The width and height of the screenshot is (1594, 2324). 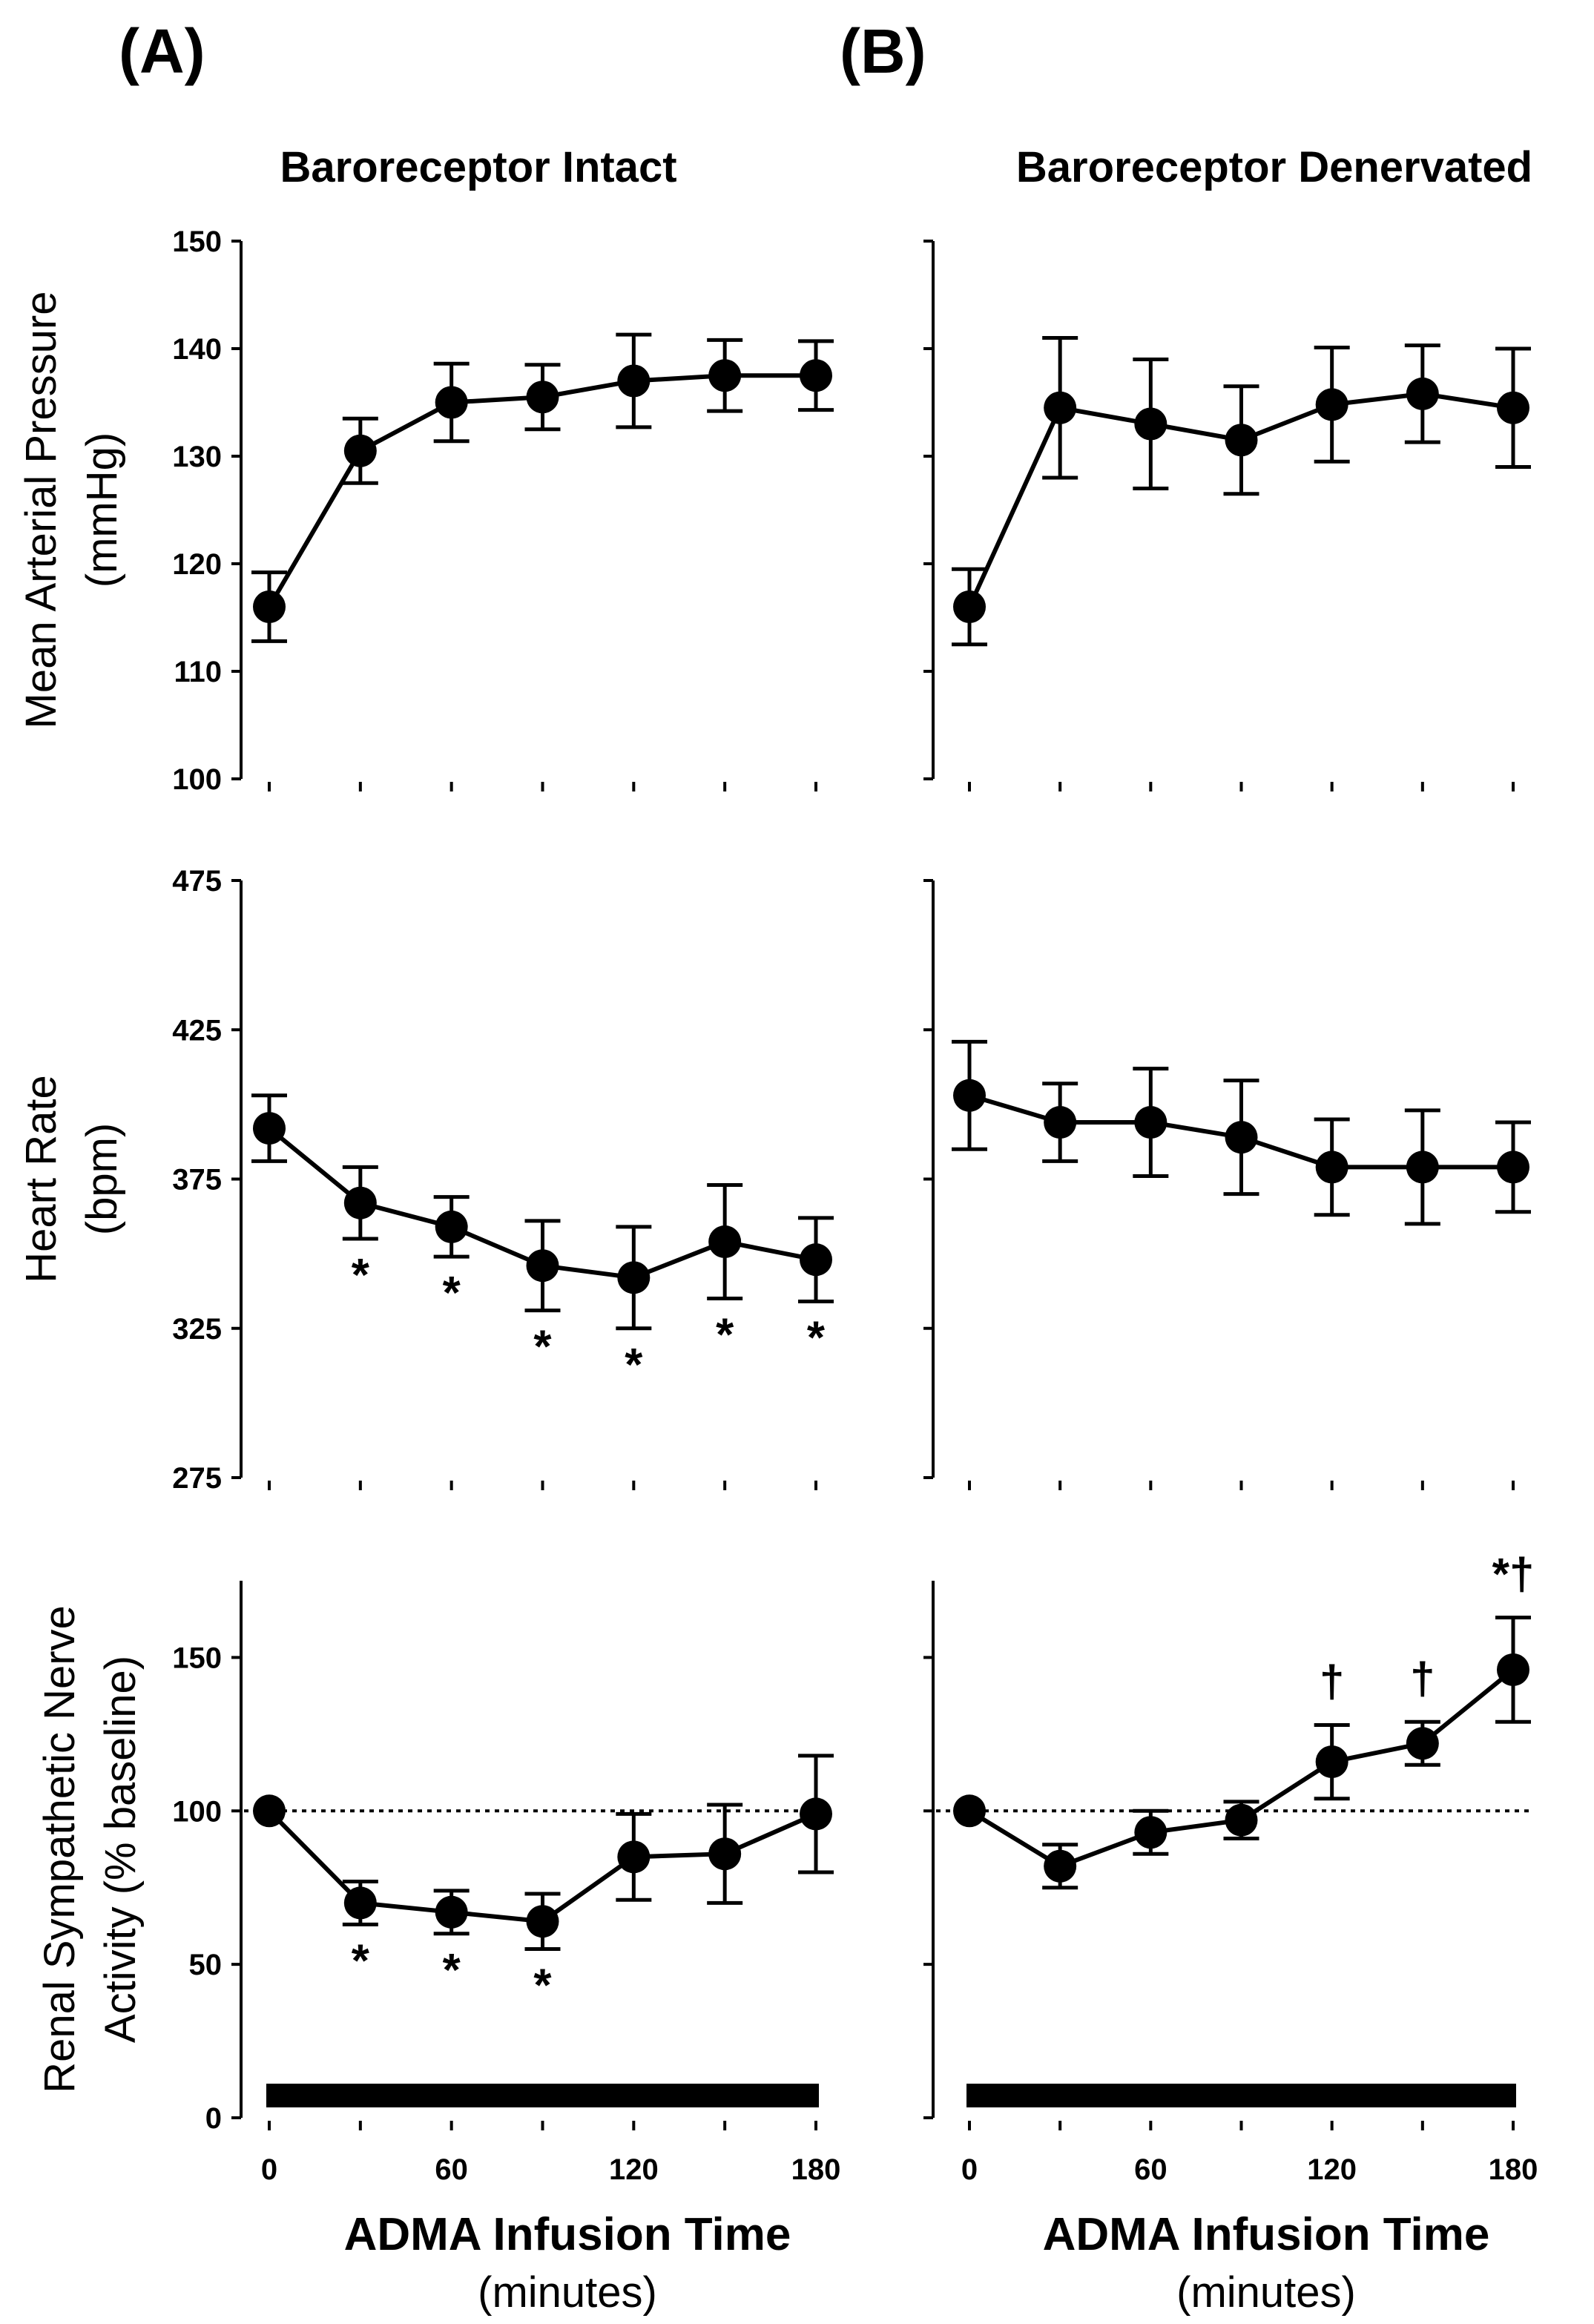 What do you see at coordinates (1513, 1574) in the screenshot?
I see `significance-marker: *†` at bounding box center [1513, 1574].